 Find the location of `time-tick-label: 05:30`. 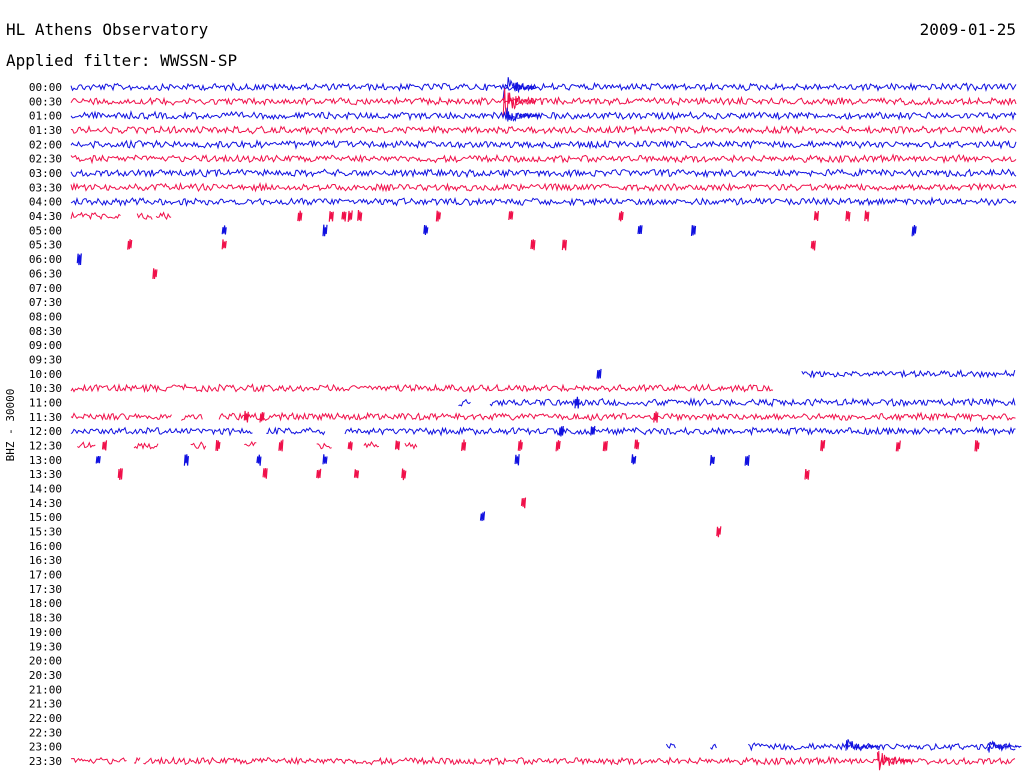

time-tick-label: 05:30 is located at coordinates (45, 245).